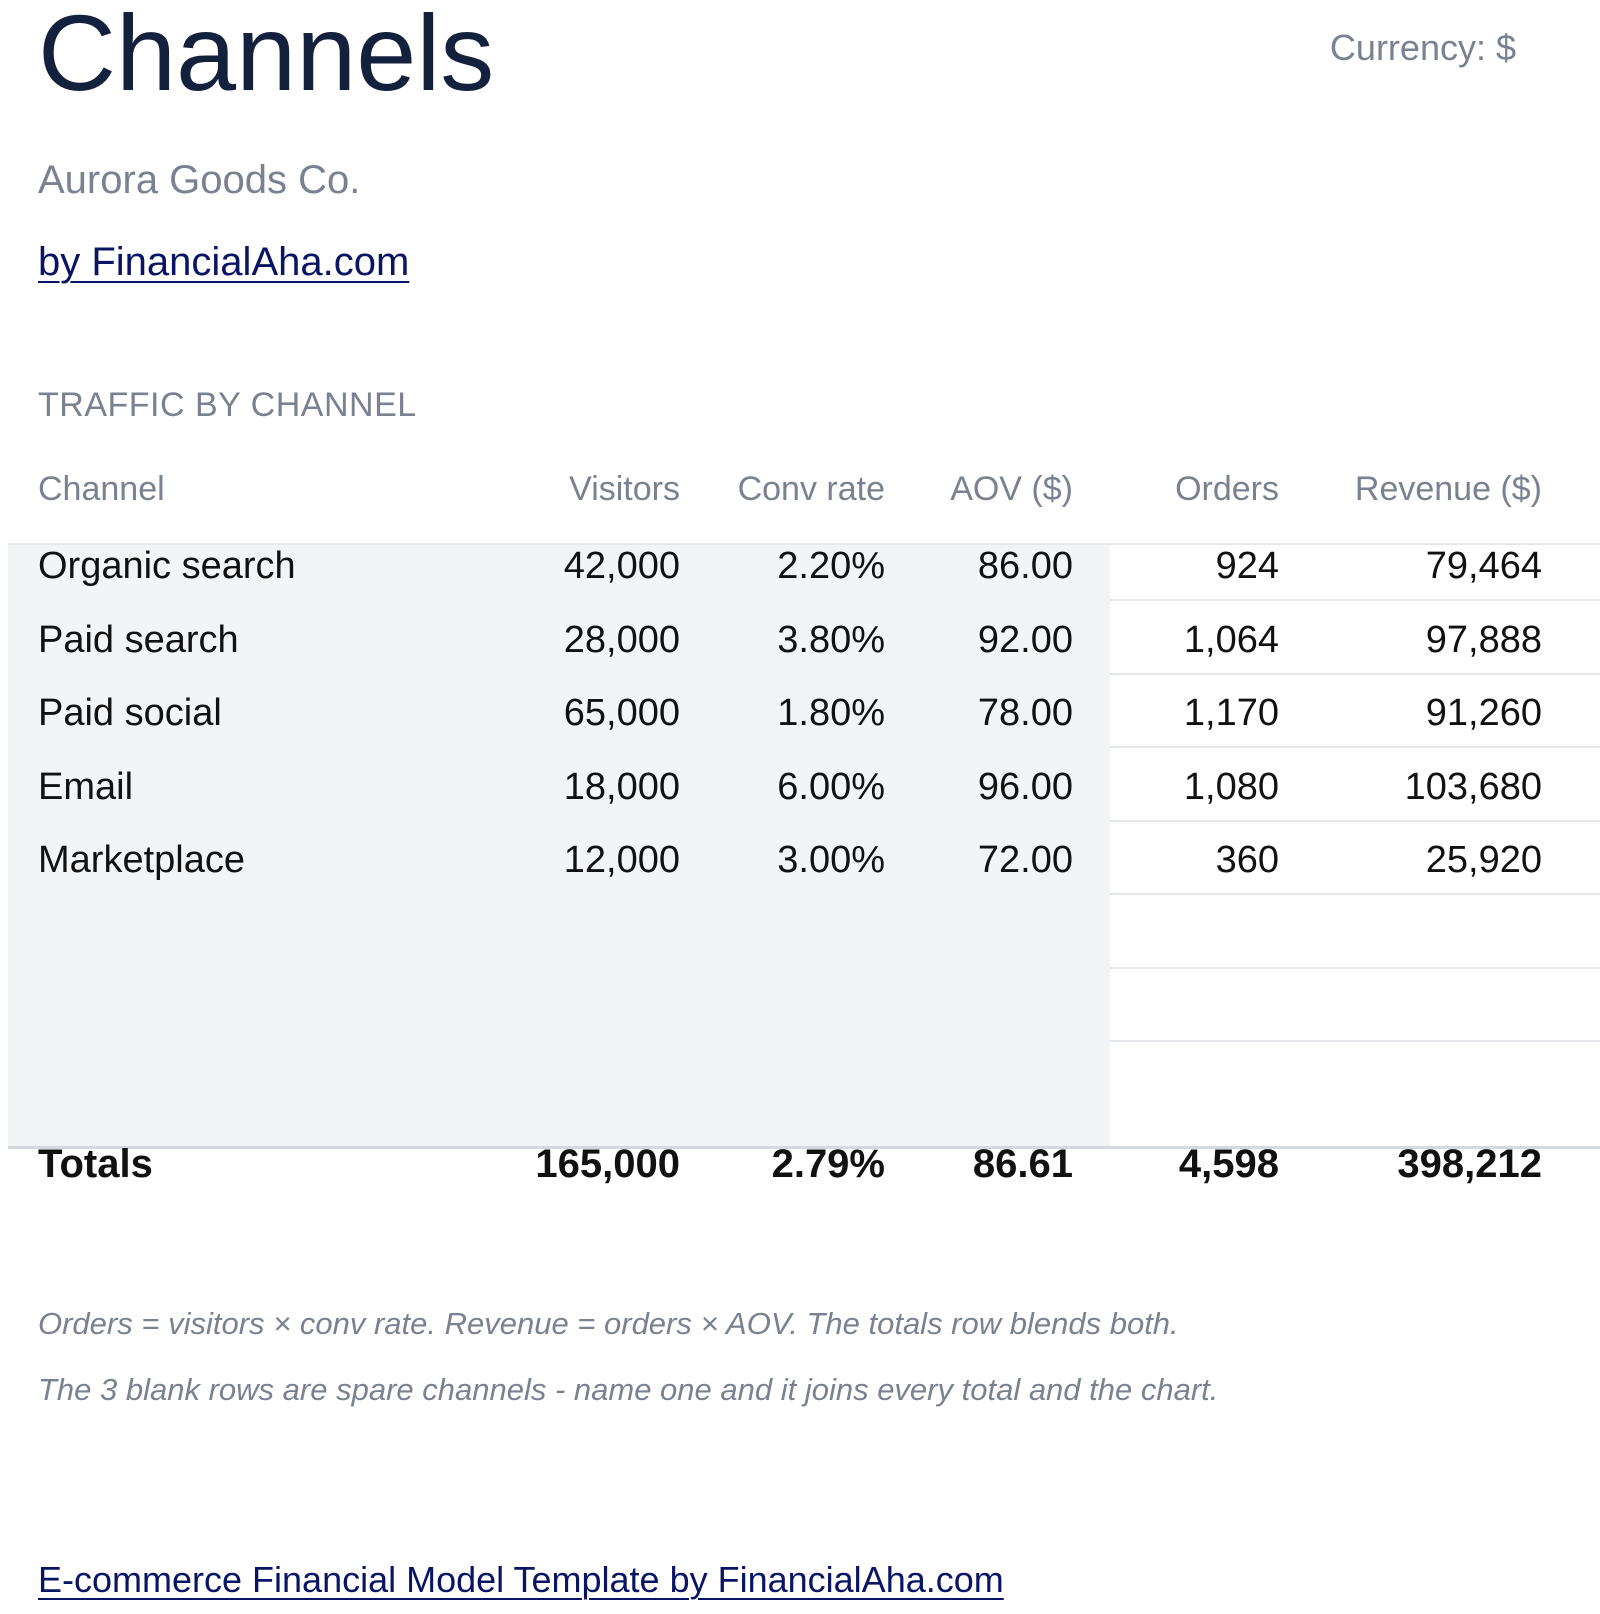 This screenshot has height=1614, width=1600. What do you see at coordinates (1483, 860) in the screenshot?
I see `revenue-cell: 25,920` at bounding box center [1483, 860].